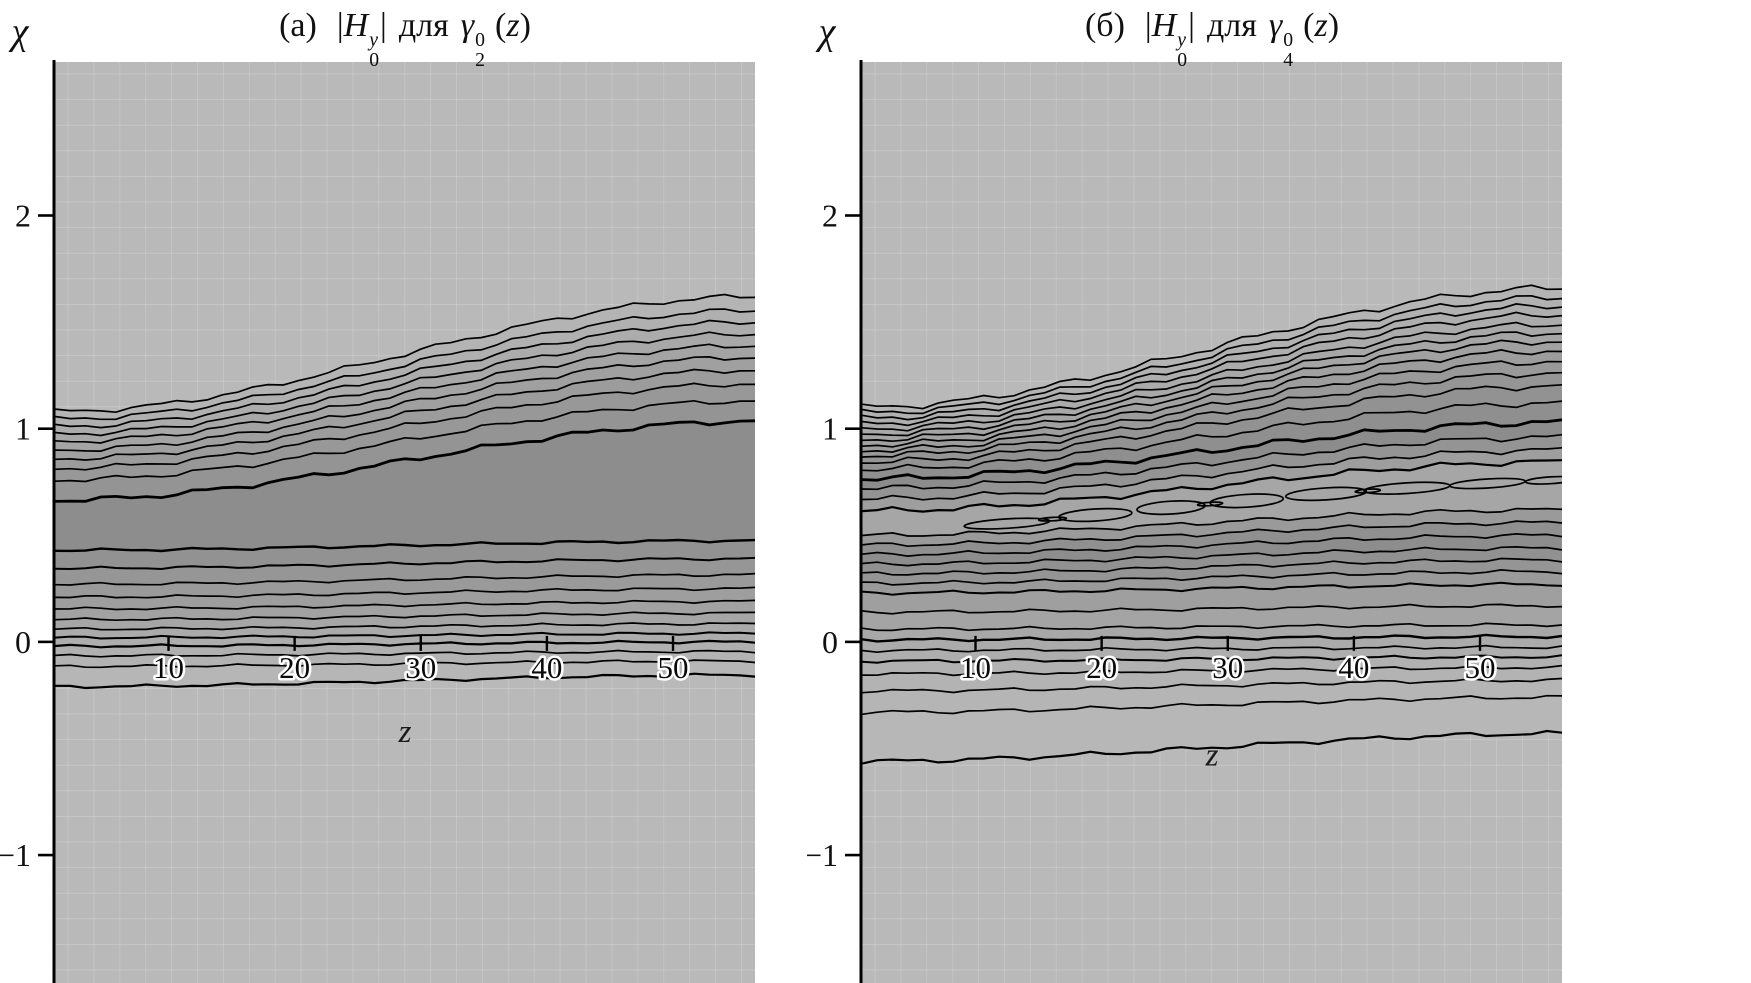  What do you see at coordinates (480, 60) in the screenshot?
I see `gamma-subscript: 2` at bounding box center [480, 60].